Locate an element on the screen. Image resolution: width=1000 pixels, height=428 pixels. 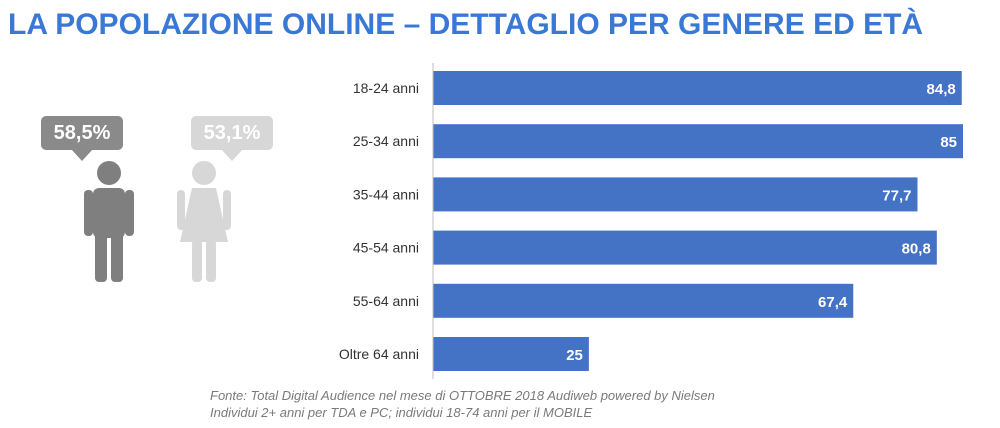
female-person-icon is located at coordinates (204, 221).